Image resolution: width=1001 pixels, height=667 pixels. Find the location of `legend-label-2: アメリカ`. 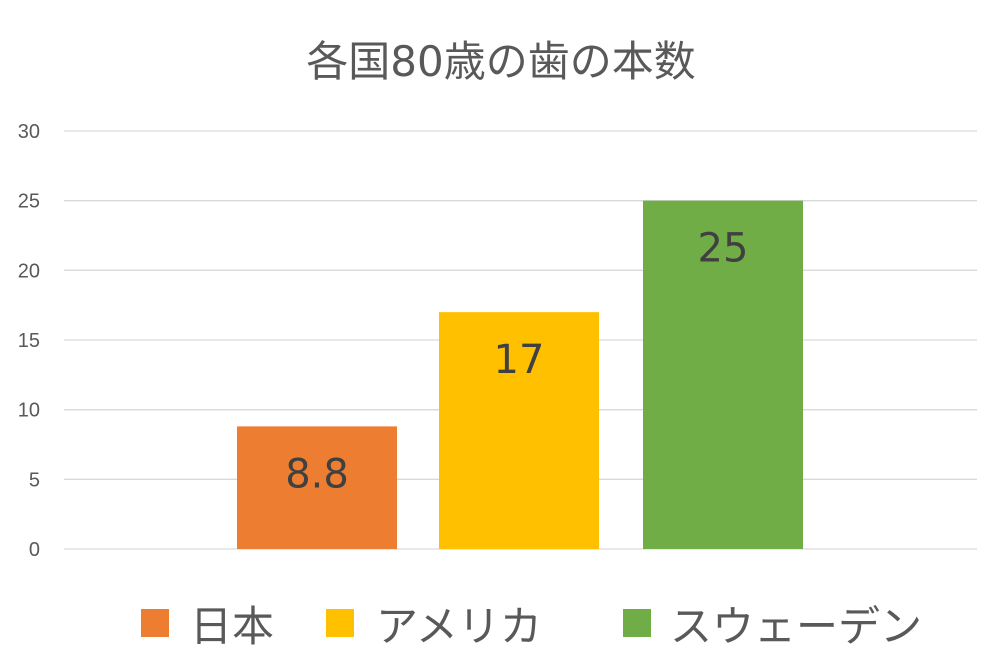

legend-label-2: アメリカ is located at coordinates (459, 626).